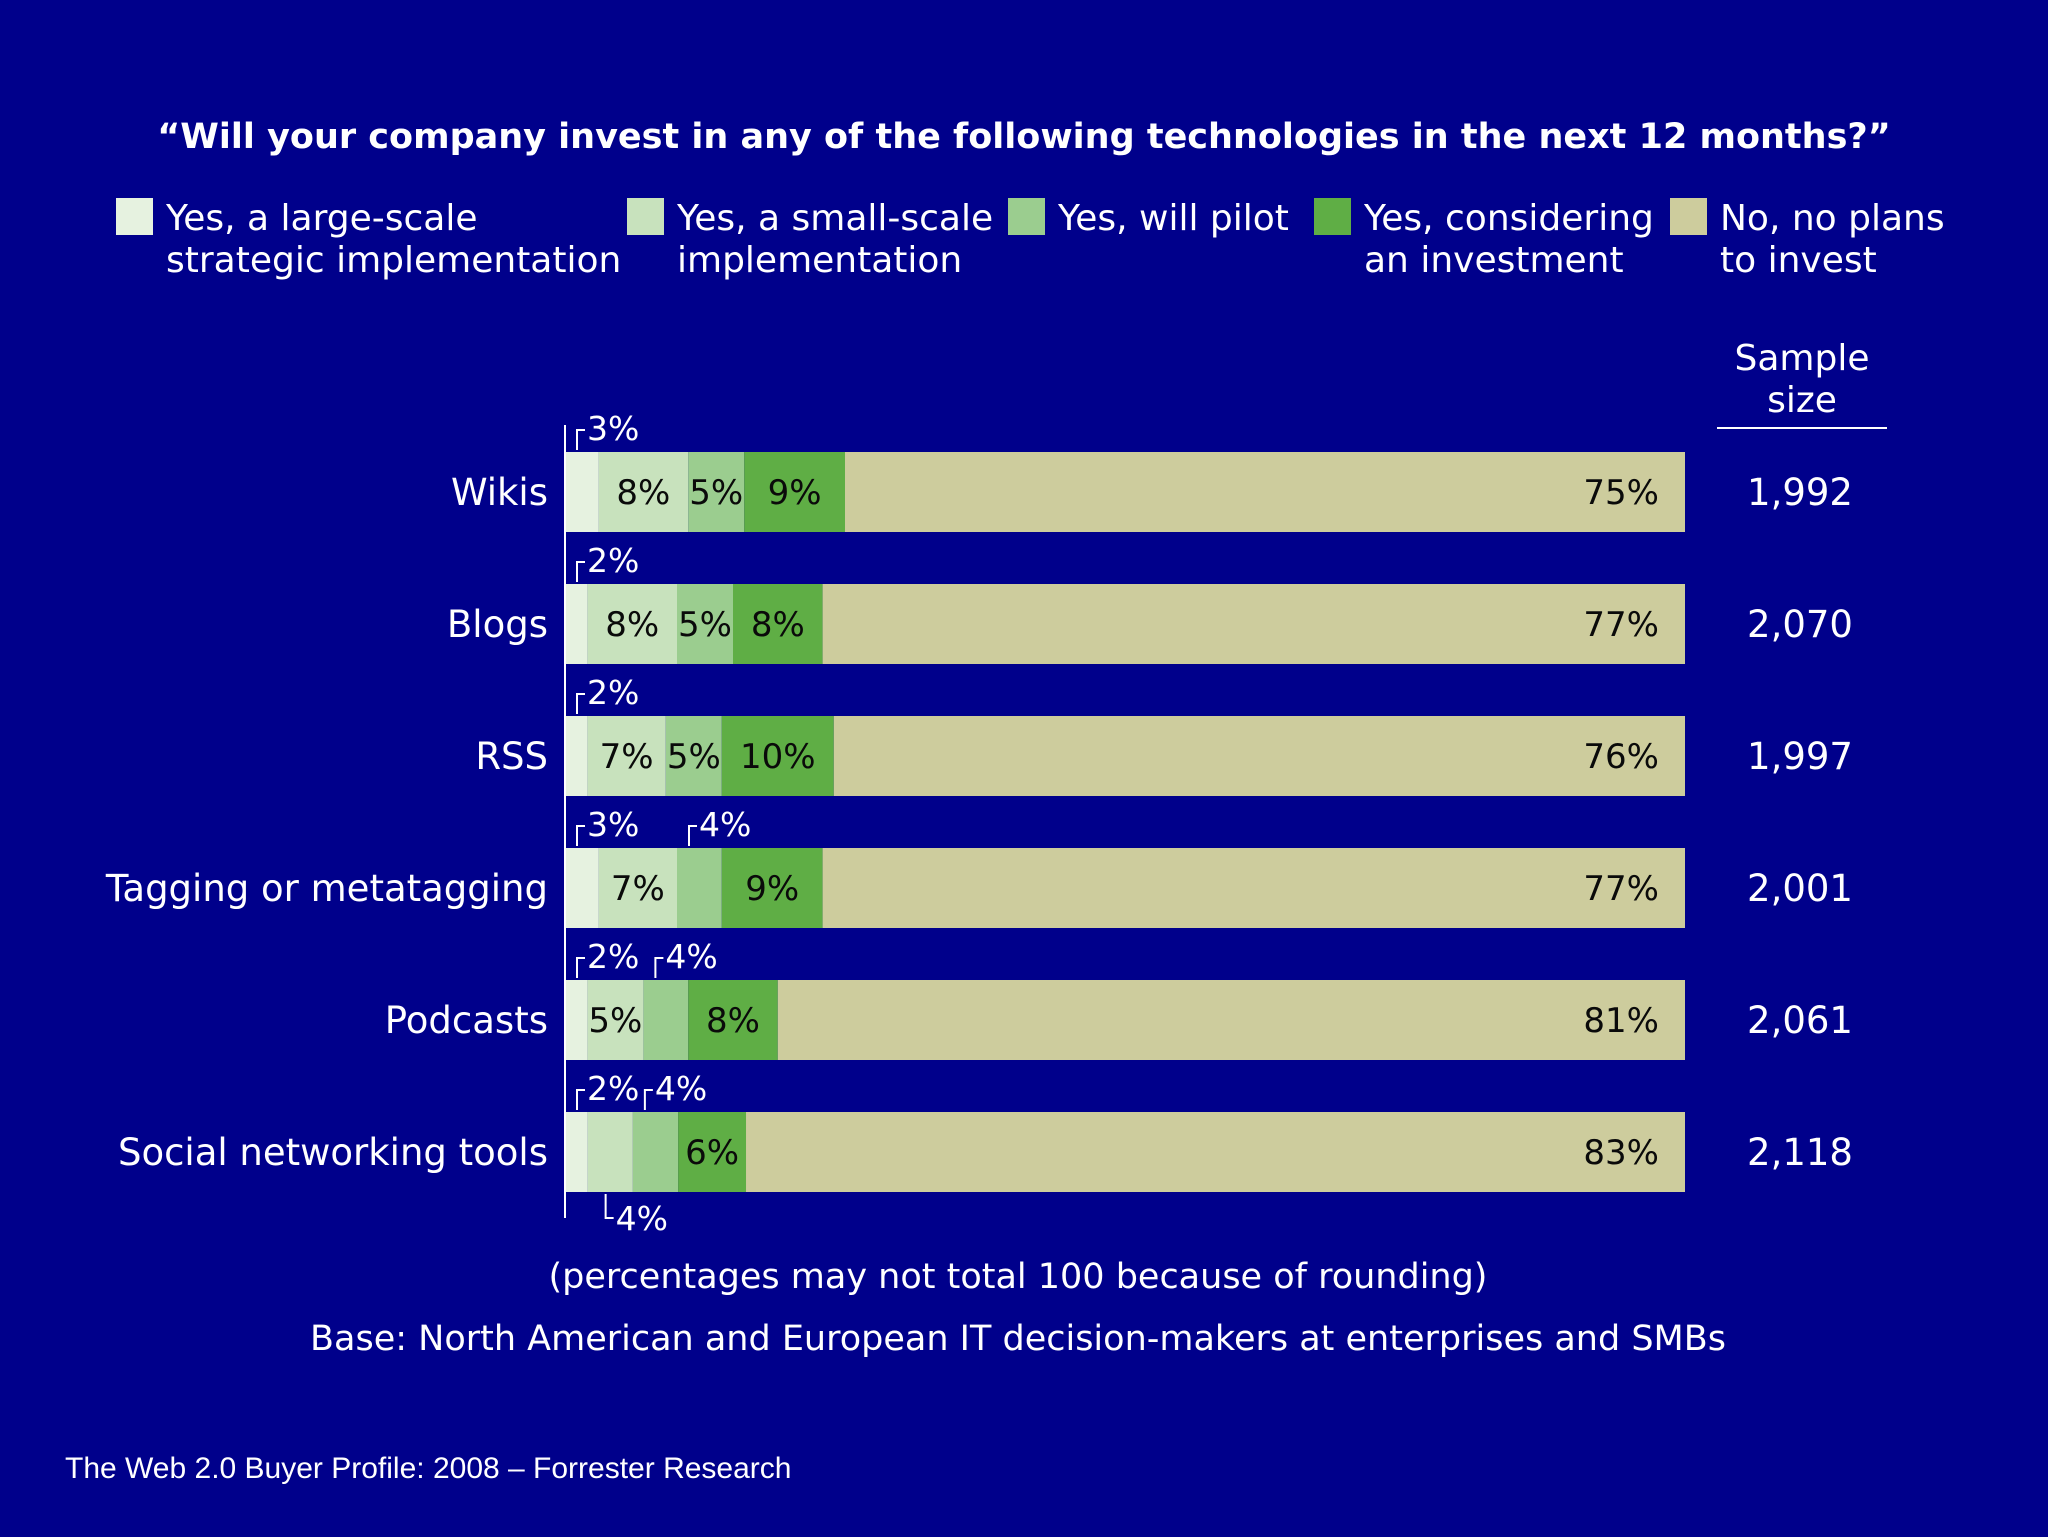 The image size is (2048, 1537). I want to click on callout-label-0-0: 3%, so click(613, 428).